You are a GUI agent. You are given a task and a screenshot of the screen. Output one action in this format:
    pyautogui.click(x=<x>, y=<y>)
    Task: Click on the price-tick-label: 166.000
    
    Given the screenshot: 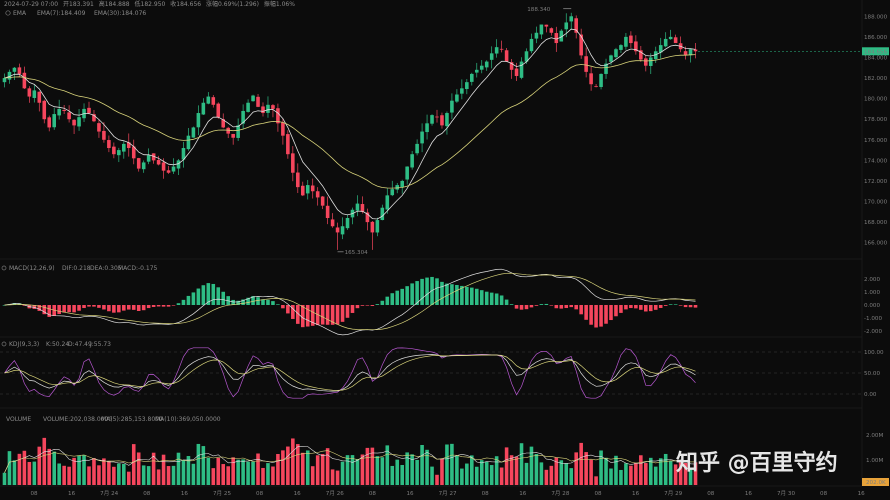 What is the action you would take?
    pyautogui.click(x=876, y=244)
    